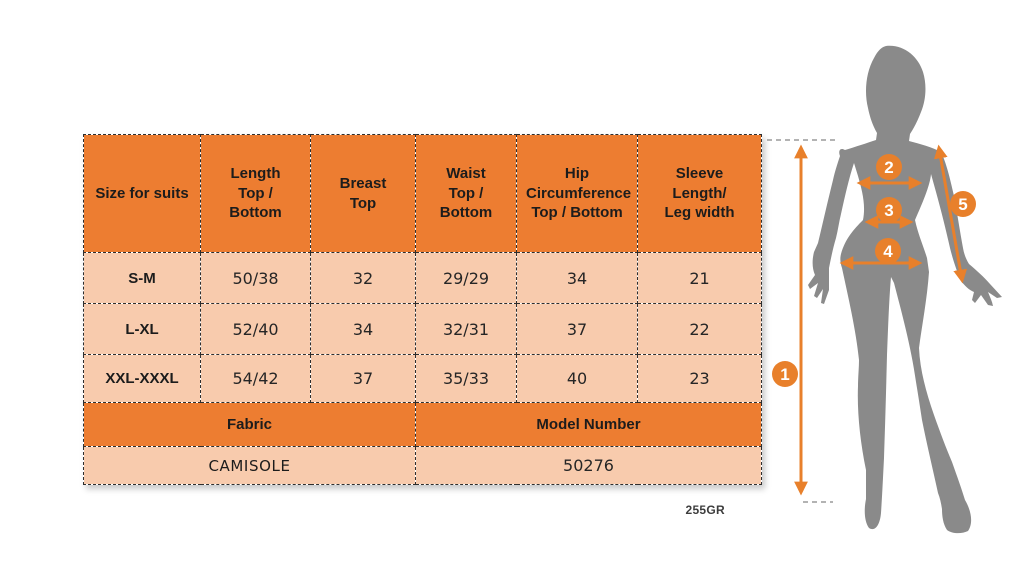 Image resolution: width=1024 pixels, height=568 pixels. I want to click on footer-header-row: Fabric Model Number, so click(422, 424).